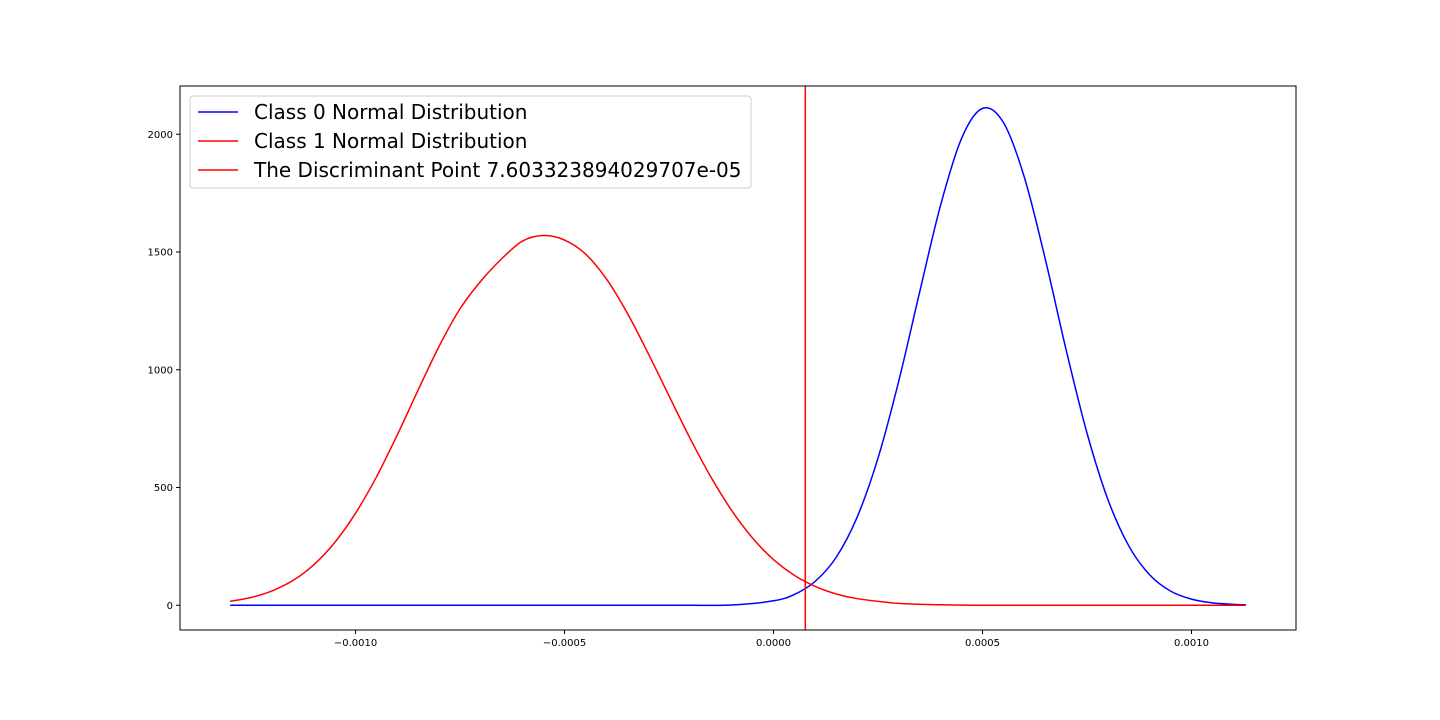 The width and height of the screenshot is (1440, 720). I want to click on y-tick-label: 1500, so click(160, 253).